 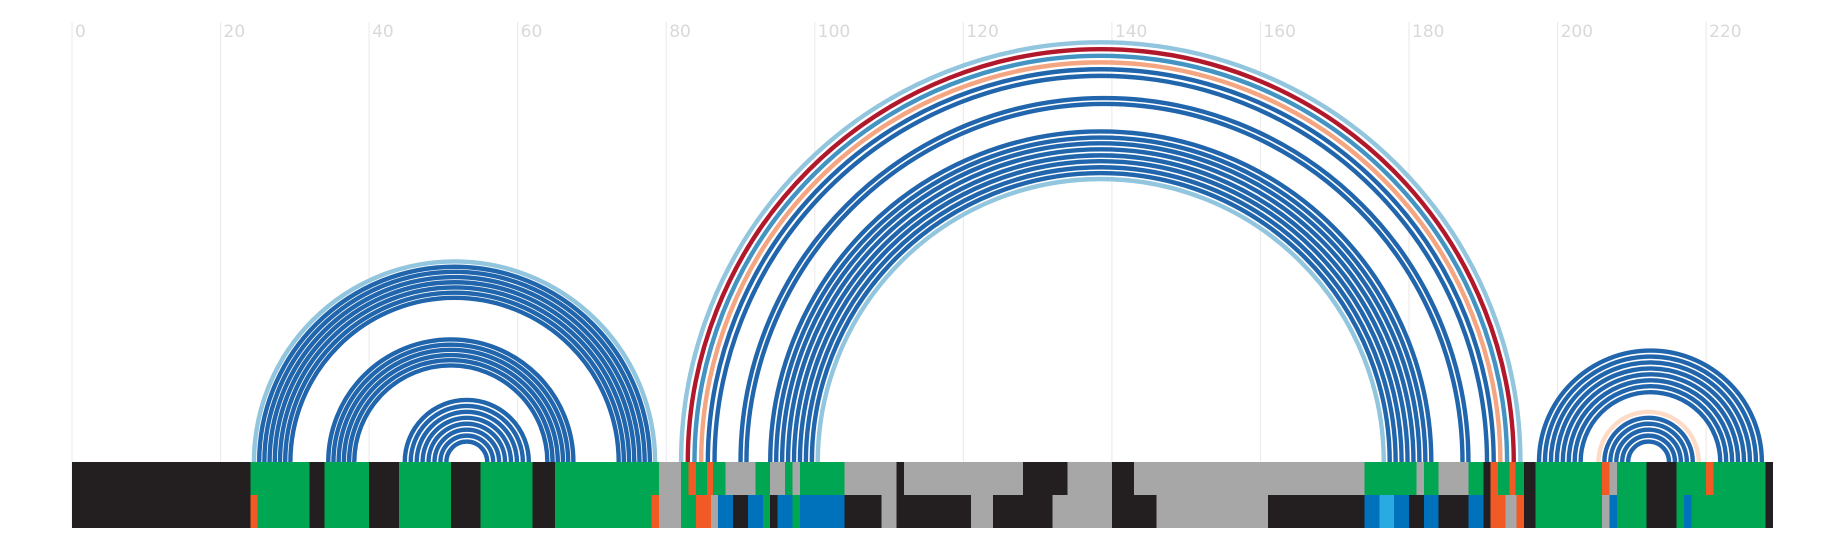 I want to click on x-tick-label: 160, so click(x=1279, y=32).